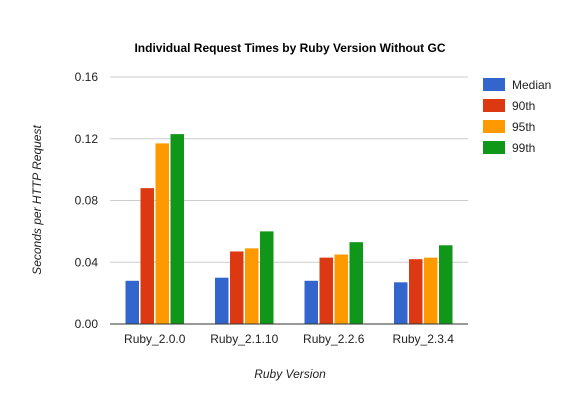 This screenshot has height=400, width=580. I want to click on x-tick-label: Ruby_2.0.0, so click(155, 339).